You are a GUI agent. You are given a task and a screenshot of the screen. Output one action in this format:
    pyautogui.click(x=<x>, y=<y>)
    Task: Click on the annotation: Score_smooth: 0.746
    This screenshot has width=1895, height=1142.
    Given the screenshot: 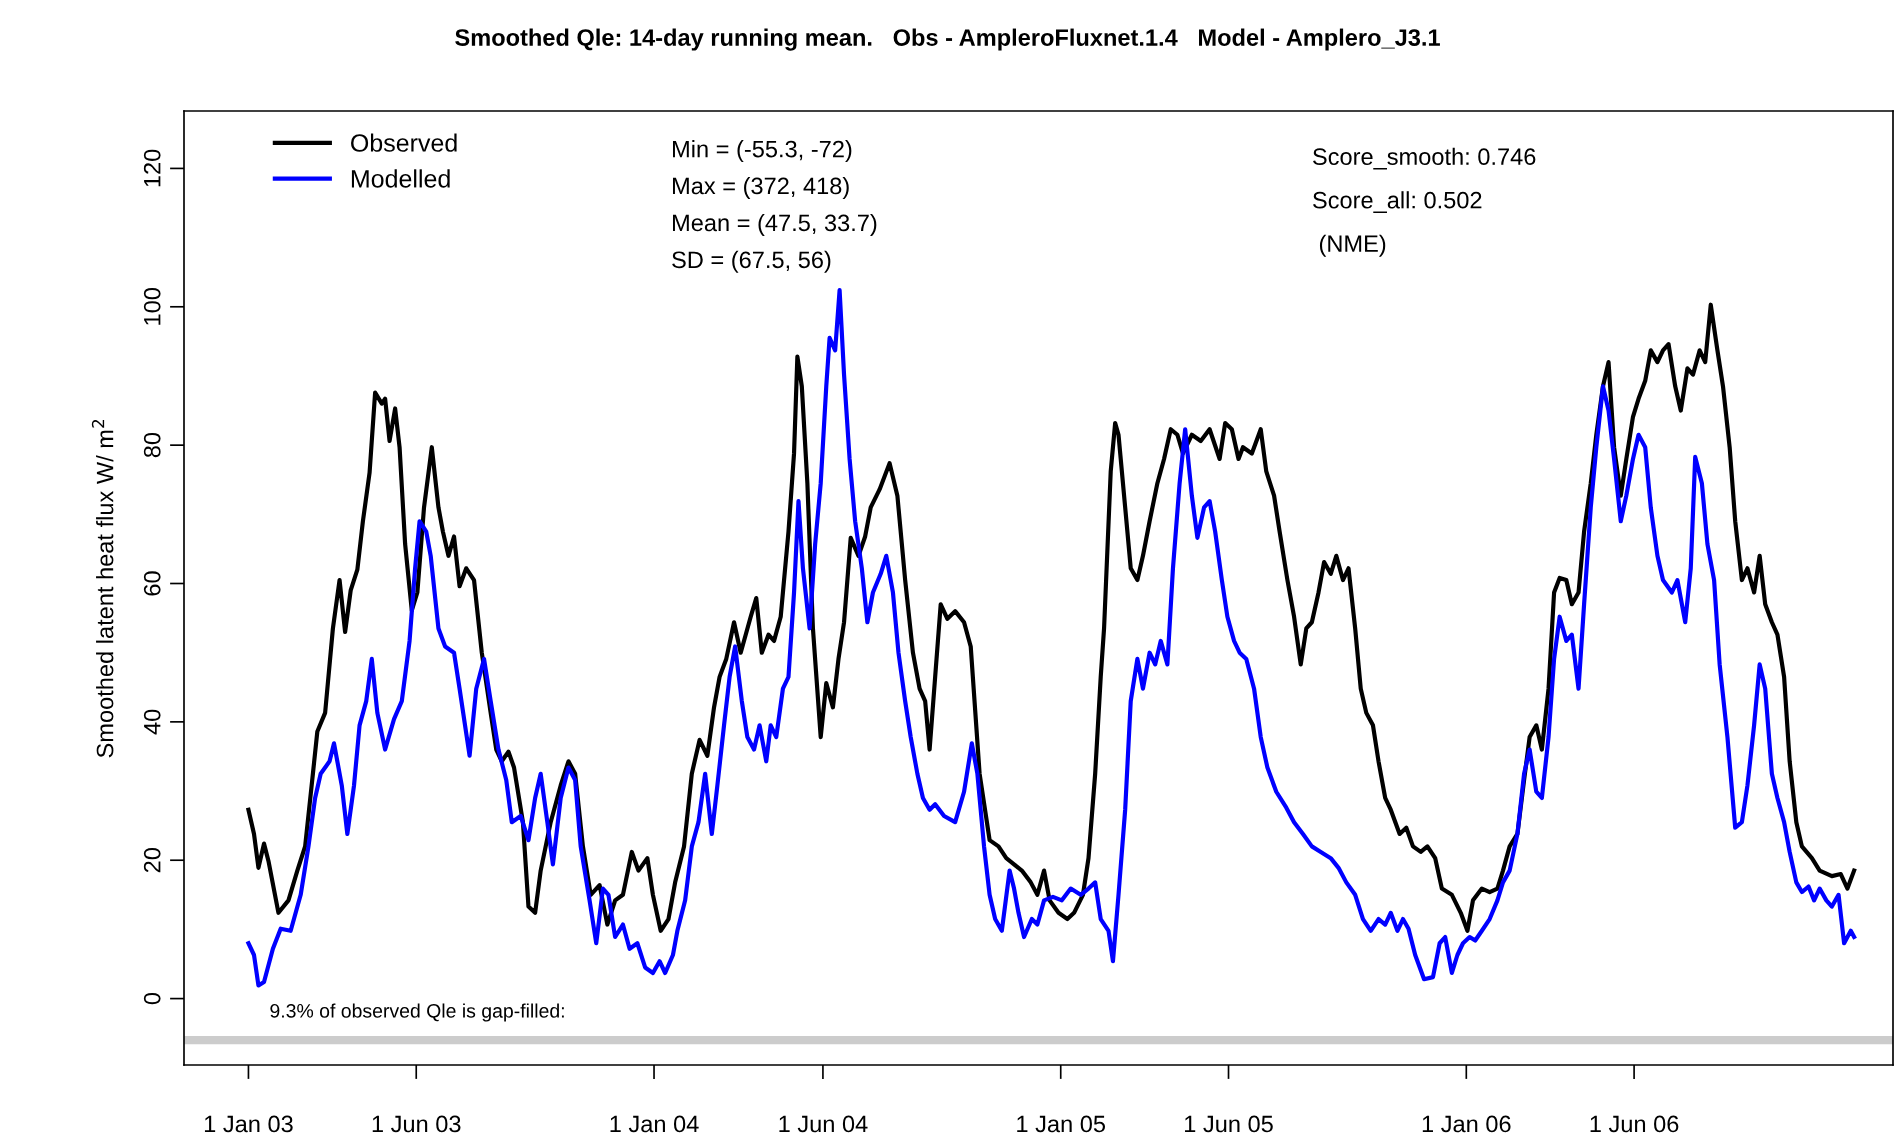 What is the action you would take?
    pyautogui.click(x=1424, y=158)
    